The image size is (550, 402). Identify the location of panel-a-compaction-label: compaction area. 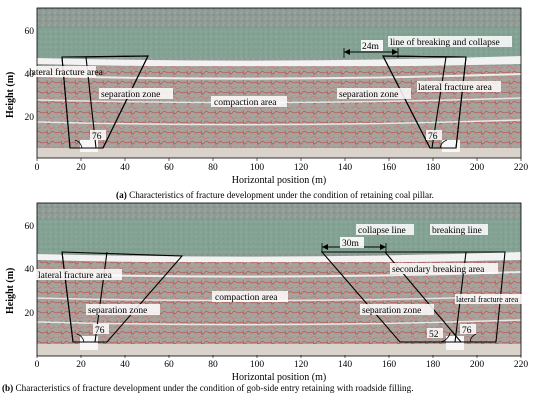
(245, 103).